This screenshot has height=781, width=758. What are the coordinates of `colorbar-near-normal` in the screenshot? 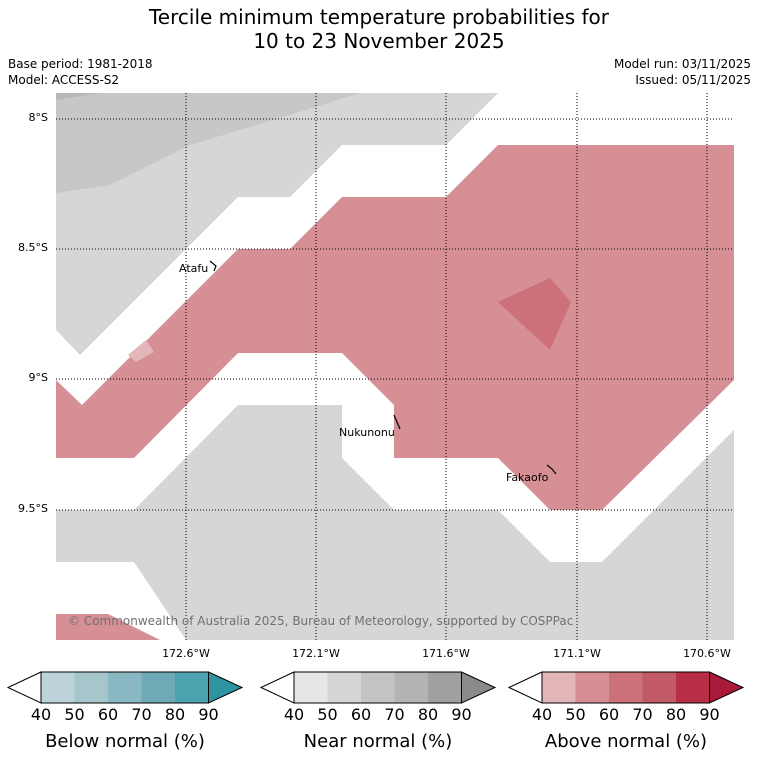 It's located at (378, 687).